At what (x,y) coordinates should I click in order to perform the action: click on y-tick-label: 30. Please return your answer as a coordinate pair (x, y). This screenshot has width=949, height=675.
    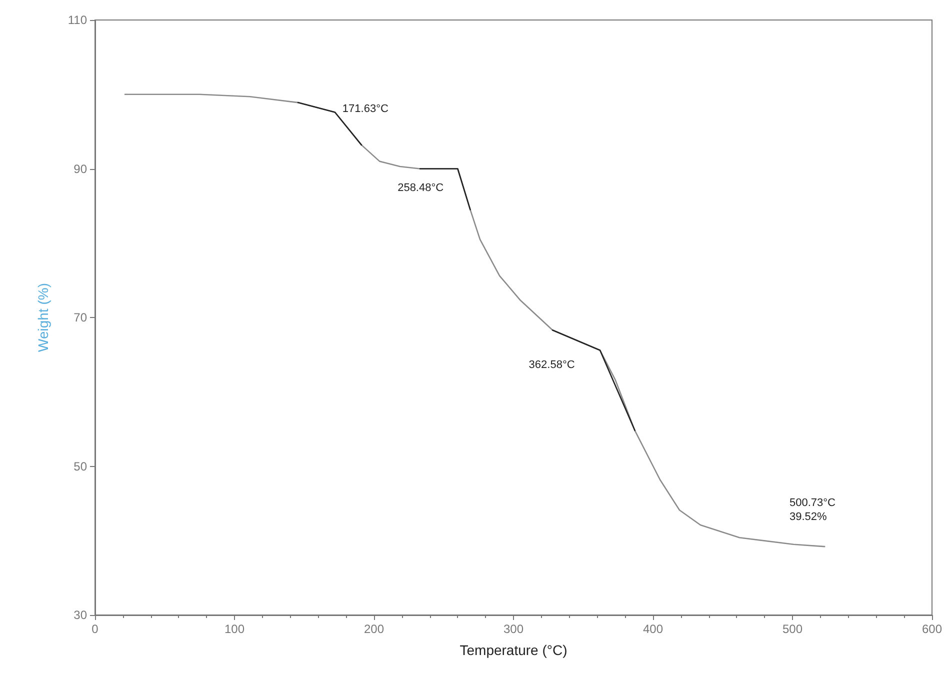
    Looking at the image, I should click on (81, 615).